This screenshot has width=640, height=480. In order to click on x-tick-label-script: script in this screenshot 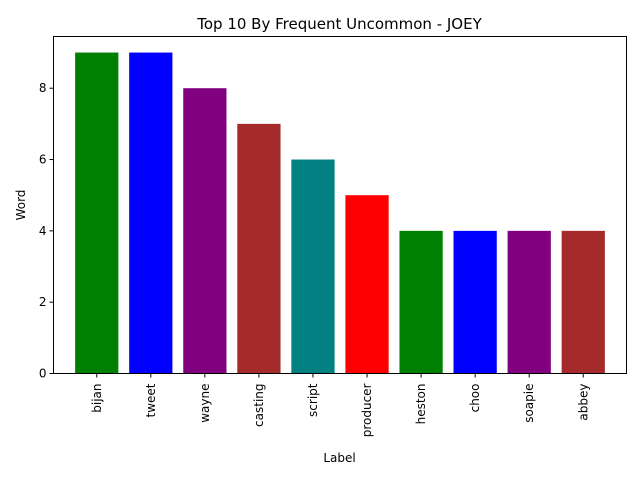, I will do `click(313, 400)`.